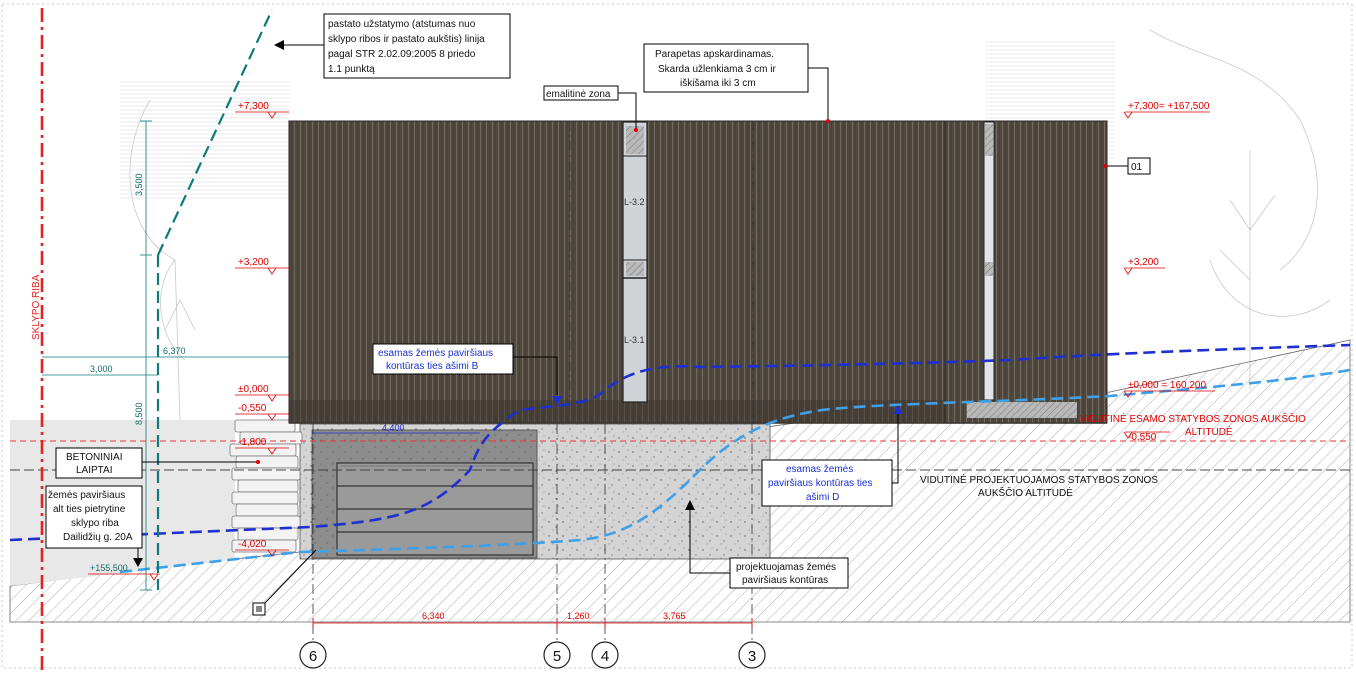  I want to click on svg-text: 3, so click(752, 656).